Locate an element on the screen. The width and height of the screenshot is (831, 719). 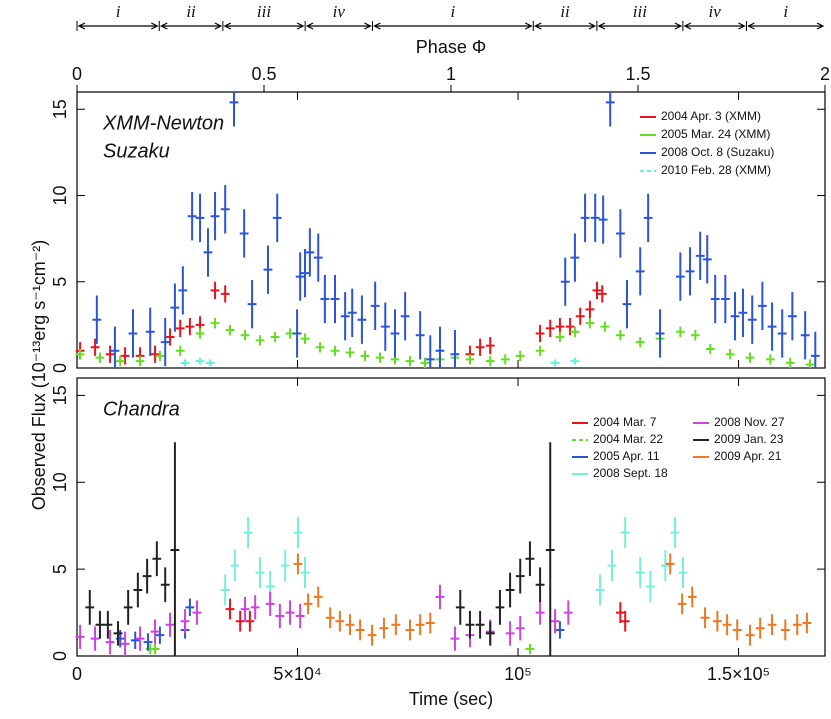
legend-label: 2004 Mar. 22 is located at coordinates (628, 439).